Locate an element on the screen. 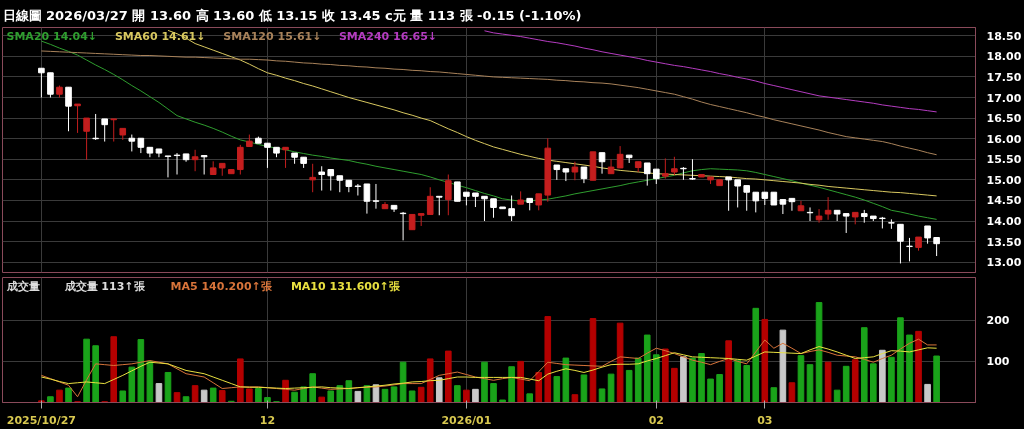  y-tick-label: 17.00 is located at coordinates (1004, 98).